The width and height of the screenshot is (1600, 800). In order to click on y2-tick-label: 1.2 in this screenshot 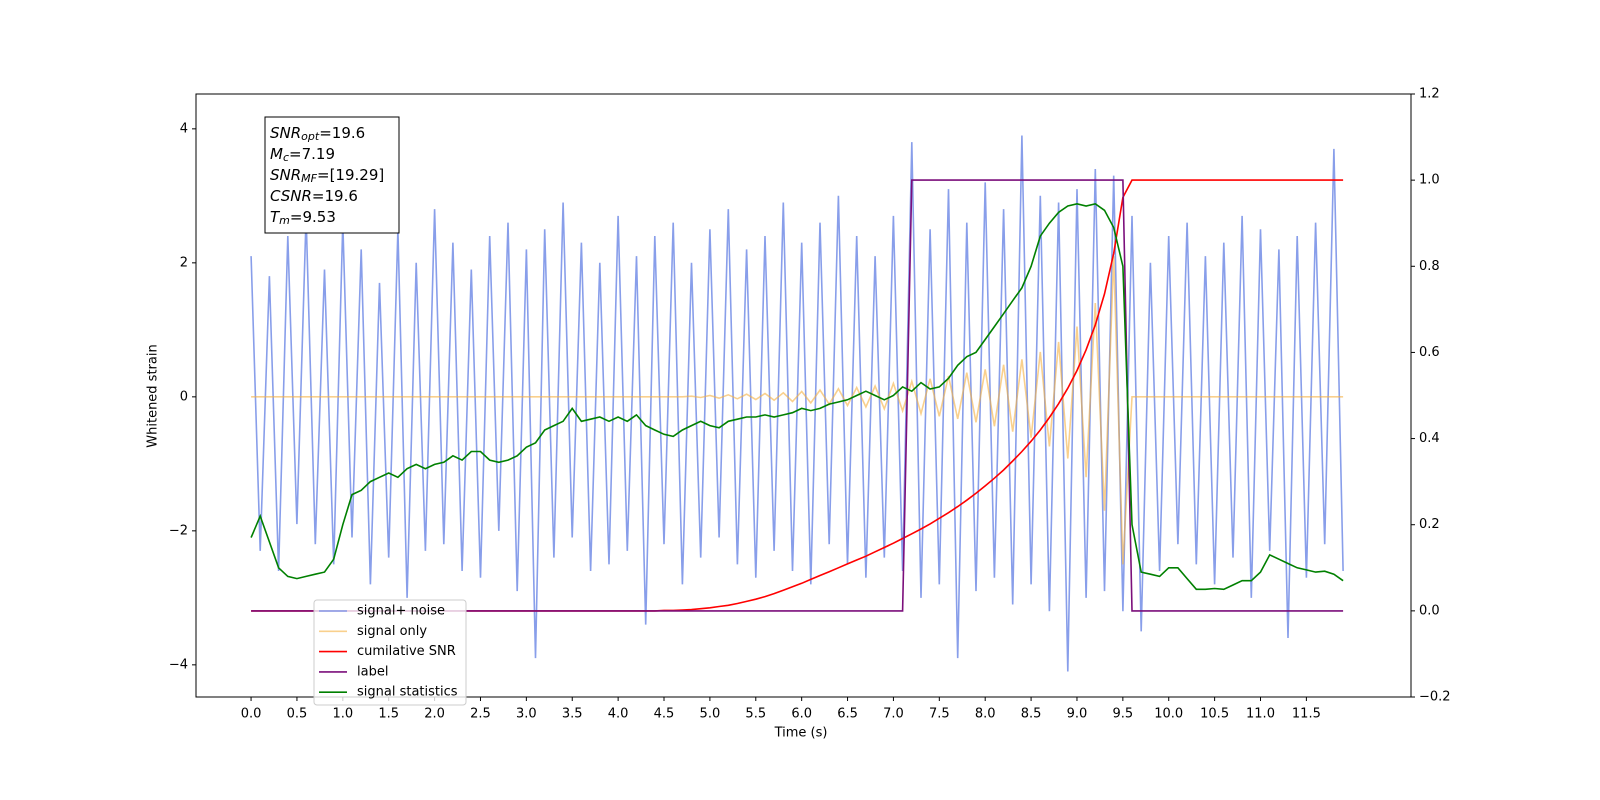, I will do `click(1429, 94)`.